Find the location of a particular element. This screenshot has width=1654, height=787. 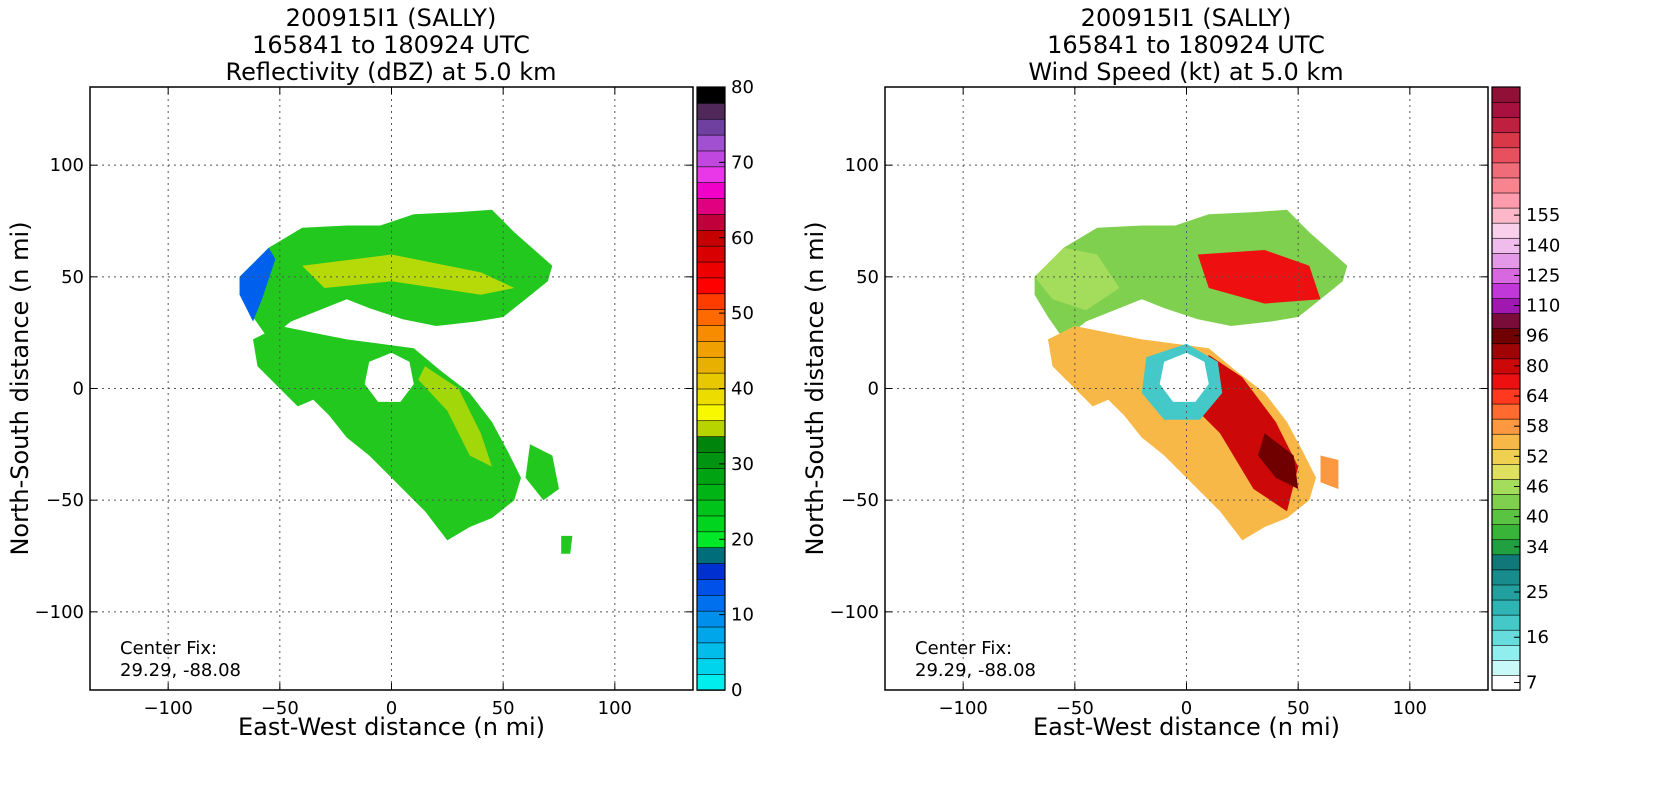

colorbar-tick-label: 60 is located at coordinates (742, 238).